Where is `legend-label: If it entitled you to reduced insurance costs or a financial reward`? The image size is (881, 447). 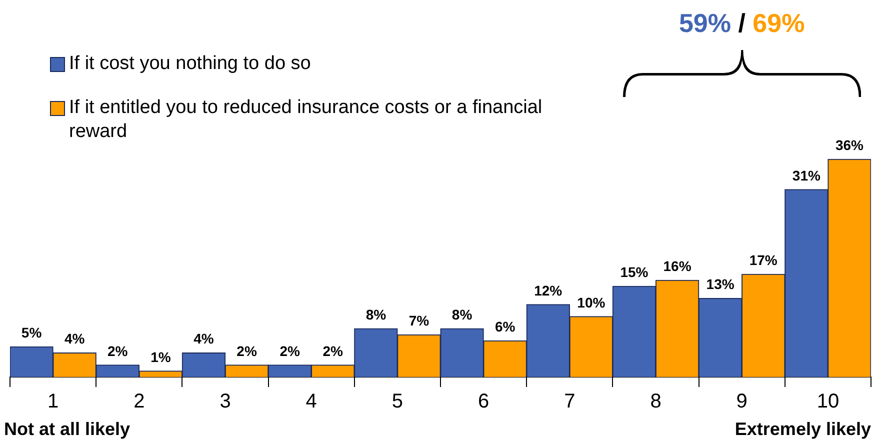 legend-label: If it entitled you to reduced insurance costs or a financial reward is located at coordinates (306, 120).